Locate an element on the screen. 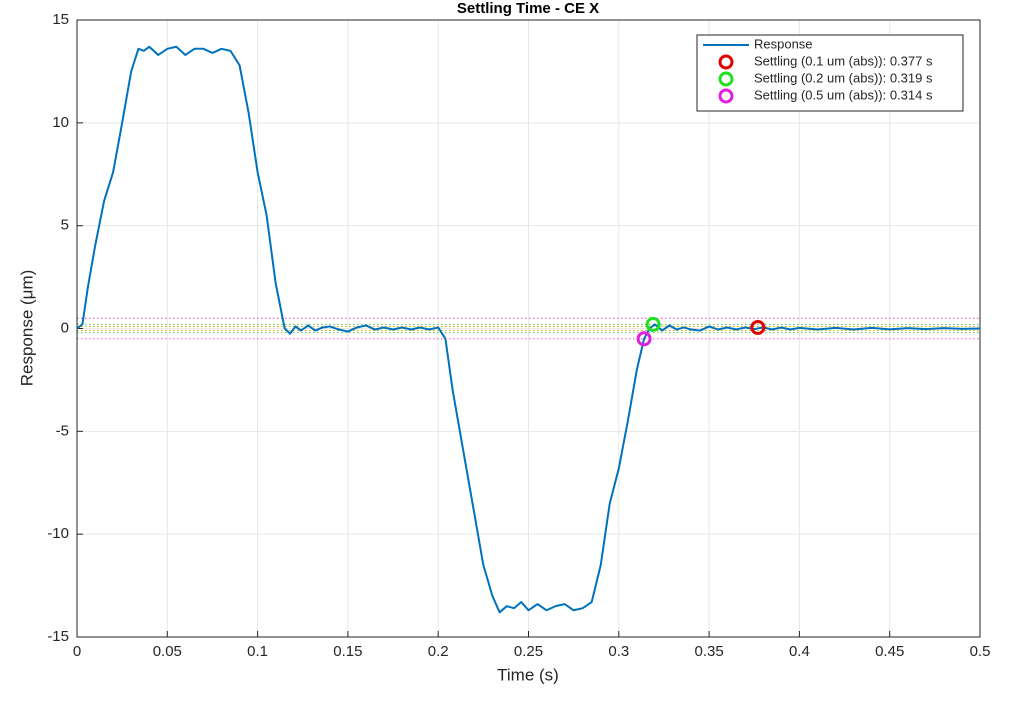 Image resolution: width=1024 pixels, height=701 pixels. x-tick-label: 0.5 is located at coordinates (980, 651).